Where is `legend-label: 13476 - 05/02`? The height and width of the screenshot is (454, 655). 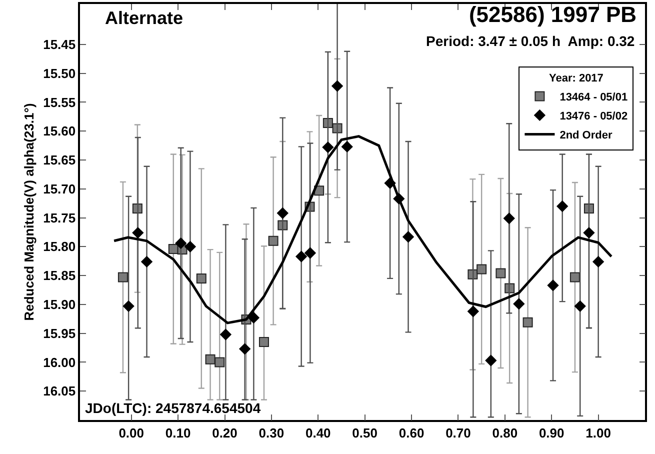
legend-label: 13476 - 05/02 is located at coordinates (594, 116).